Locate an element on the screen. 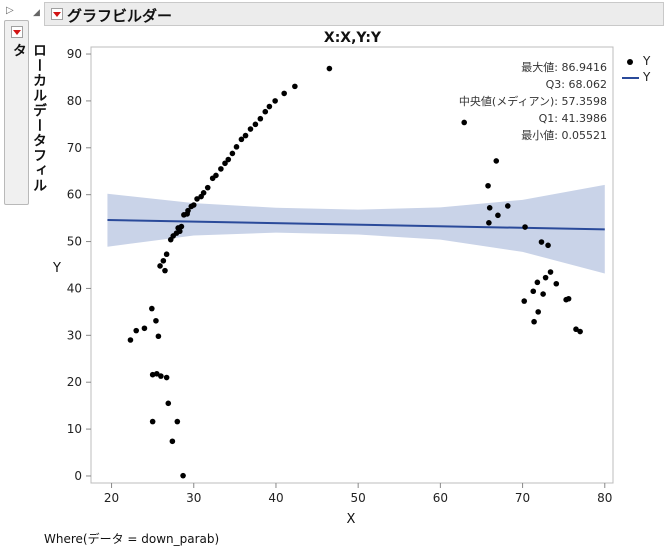  y-tick-label: 80 is located at coordinates (74, 101).